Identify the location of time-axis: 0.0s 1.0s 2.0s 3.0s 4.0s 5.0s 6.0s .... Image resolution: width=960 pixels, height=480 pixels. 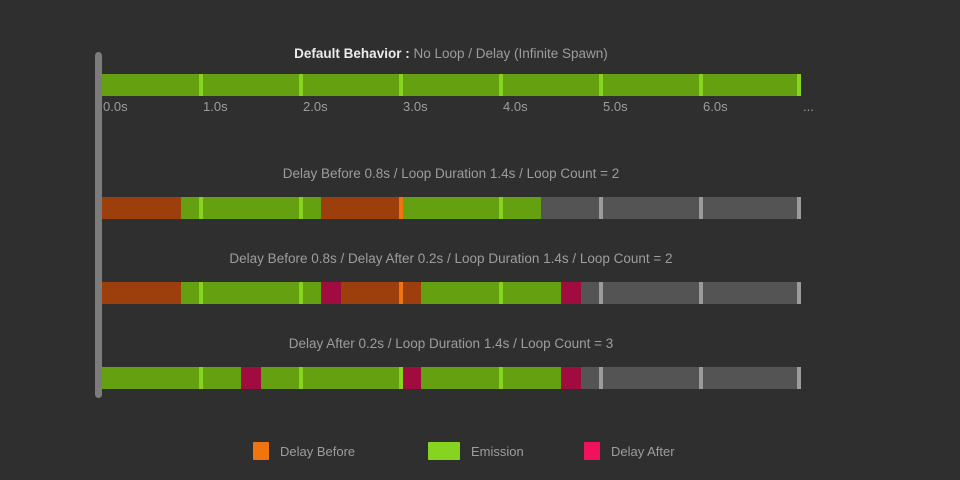
(480, 107).